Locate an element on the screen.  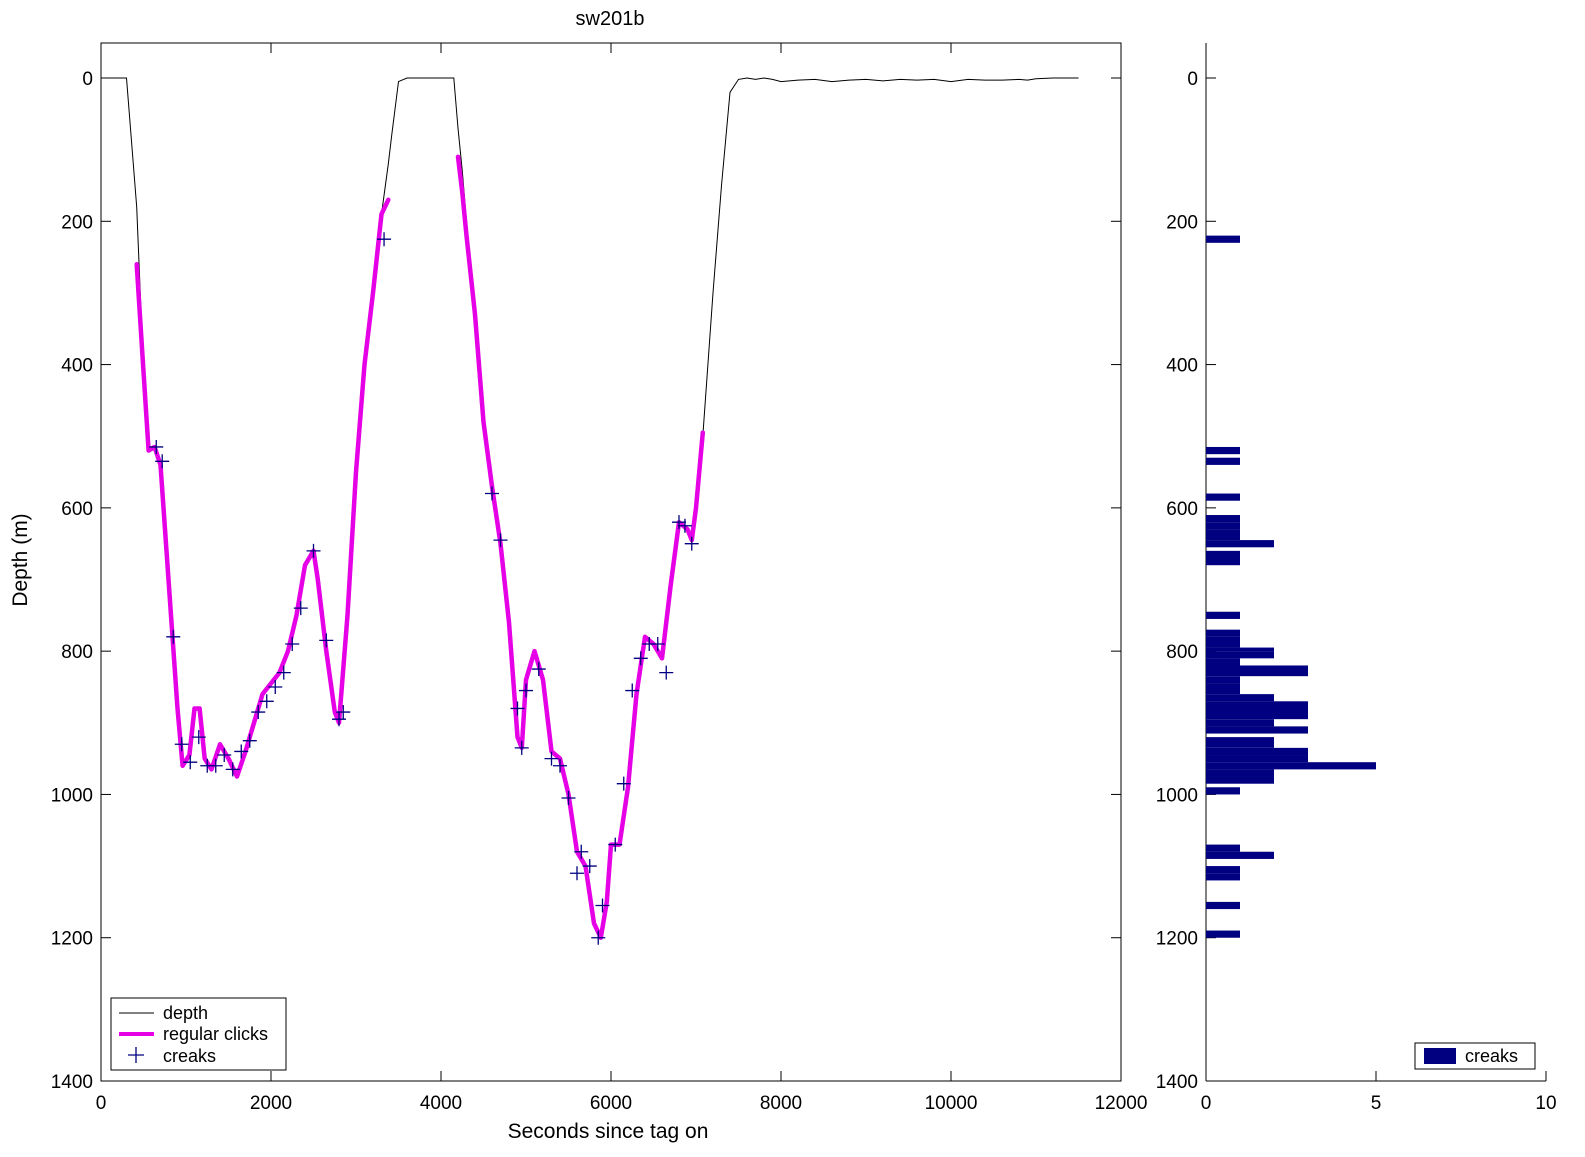
x-tick-label: 12000 is located at coordinates (1121, 1103).